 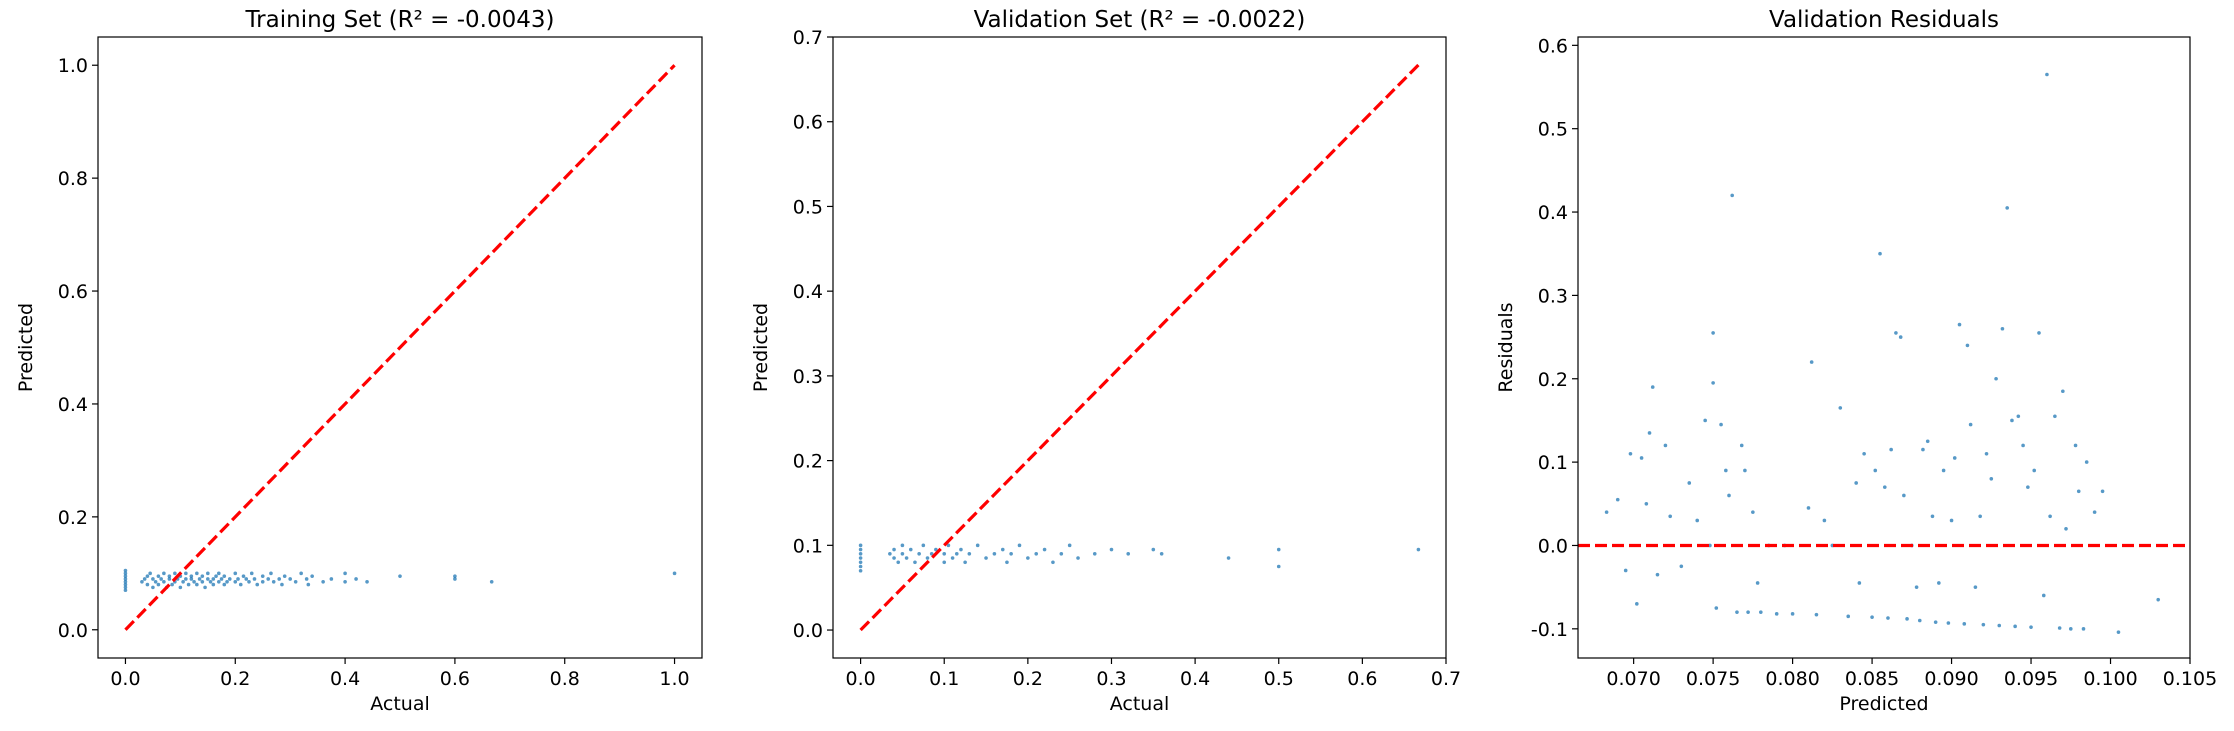 What do you see at coordinates (1553, 296) in the screenshot?
I see `residuals-y-tick-label: 0.3` at bounding box center [1553, 296].